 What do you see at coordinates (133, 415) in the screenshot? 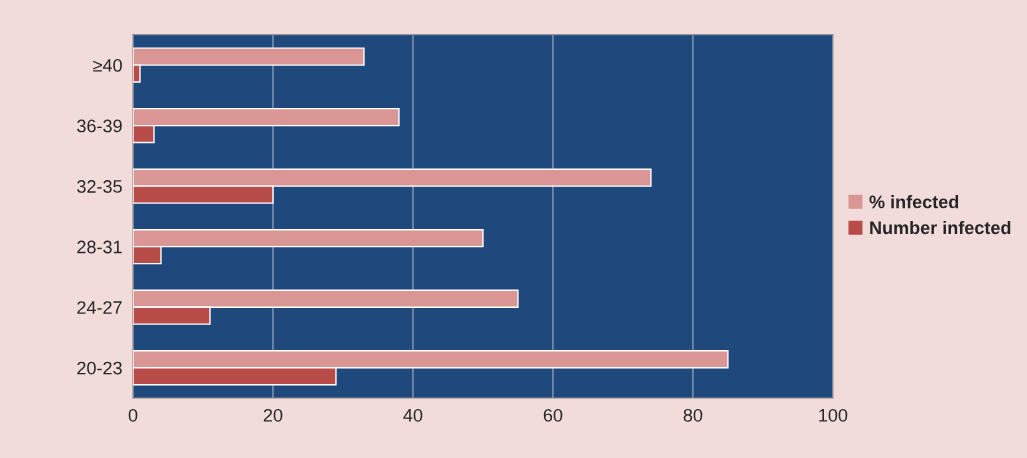
I see `x-tick-label: 0` at bounding box center [133, 415].